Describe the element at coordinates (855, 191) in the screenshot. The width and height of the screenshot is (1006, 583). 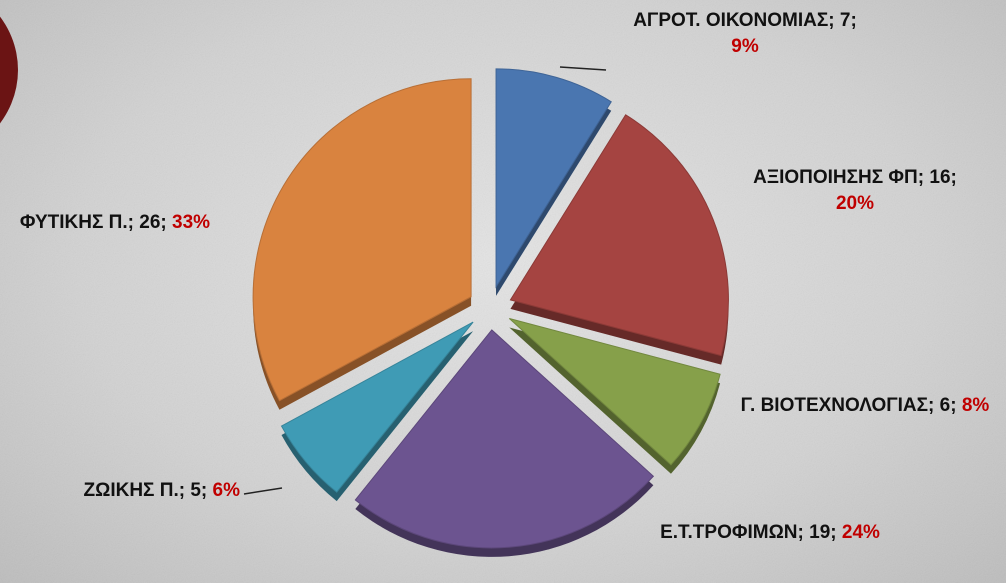
I see `data-label: ΑΞΙΟΠΟΙΗΣΗΣ ΦΠ; 16; 20%` at that location.